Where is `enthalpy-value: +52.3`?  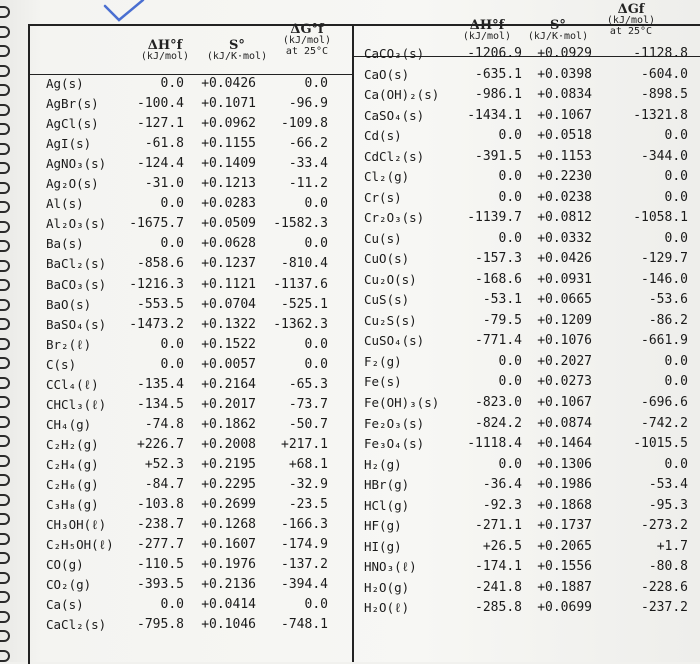 enthalpy-value: +52.3 is located at coordinates (164, 464).